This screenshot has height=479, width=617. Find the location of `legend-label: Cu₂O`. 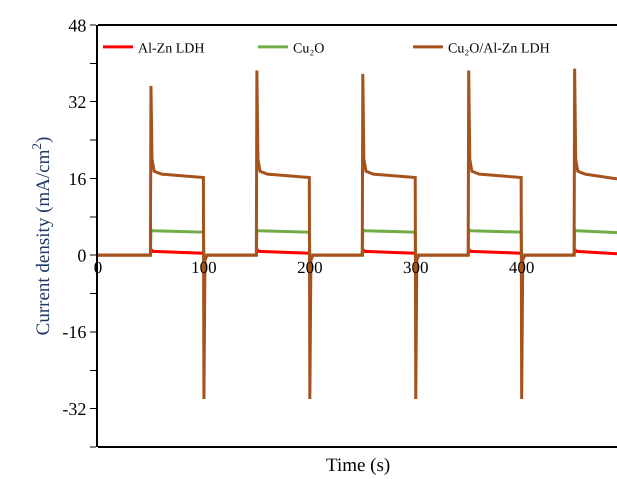

legend-label: Cu₂O is located at coordinates (308, 48).